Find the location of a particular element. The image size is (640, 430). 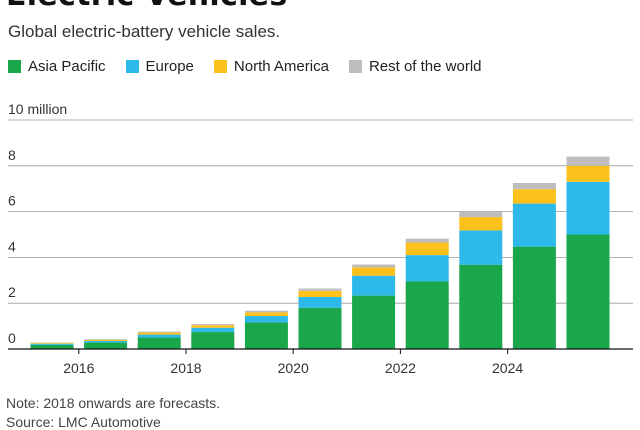

y-tick-label-8: 8 is located at coordinates (12, 155).